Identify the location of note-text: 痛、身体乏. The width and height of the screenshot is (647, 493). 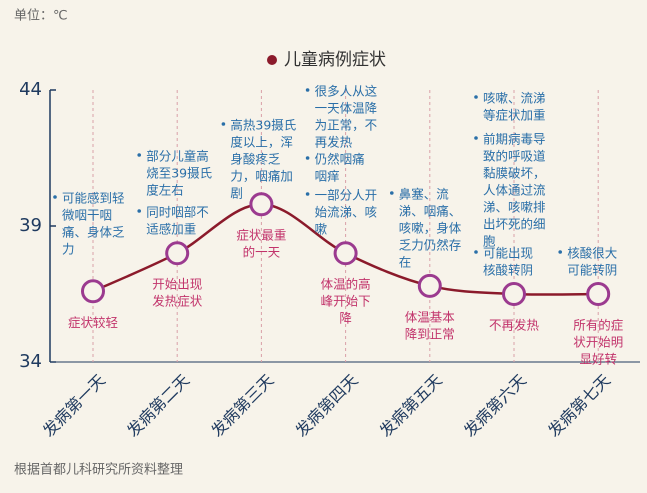
(93, 232).